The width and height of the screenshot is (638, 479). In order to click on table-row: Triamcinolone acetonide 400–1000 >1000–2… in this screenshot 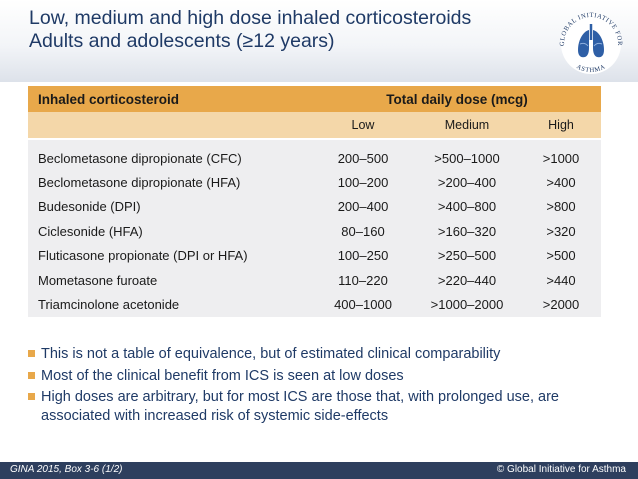, I will do `click(315, 304)`.